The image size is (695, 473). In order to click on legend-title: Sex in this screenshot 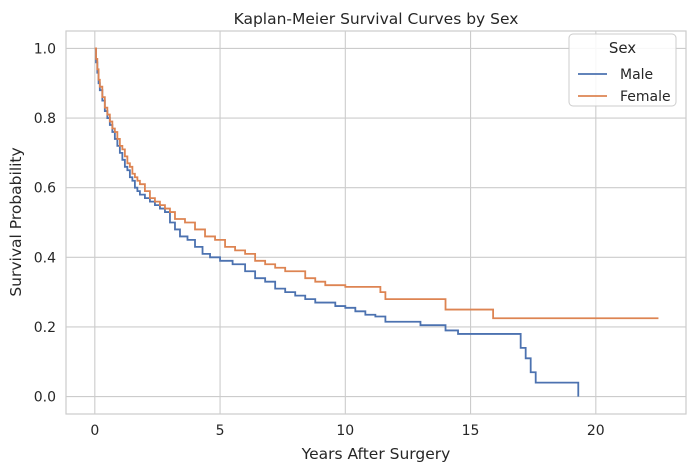, I will do `click(622, 48)`.